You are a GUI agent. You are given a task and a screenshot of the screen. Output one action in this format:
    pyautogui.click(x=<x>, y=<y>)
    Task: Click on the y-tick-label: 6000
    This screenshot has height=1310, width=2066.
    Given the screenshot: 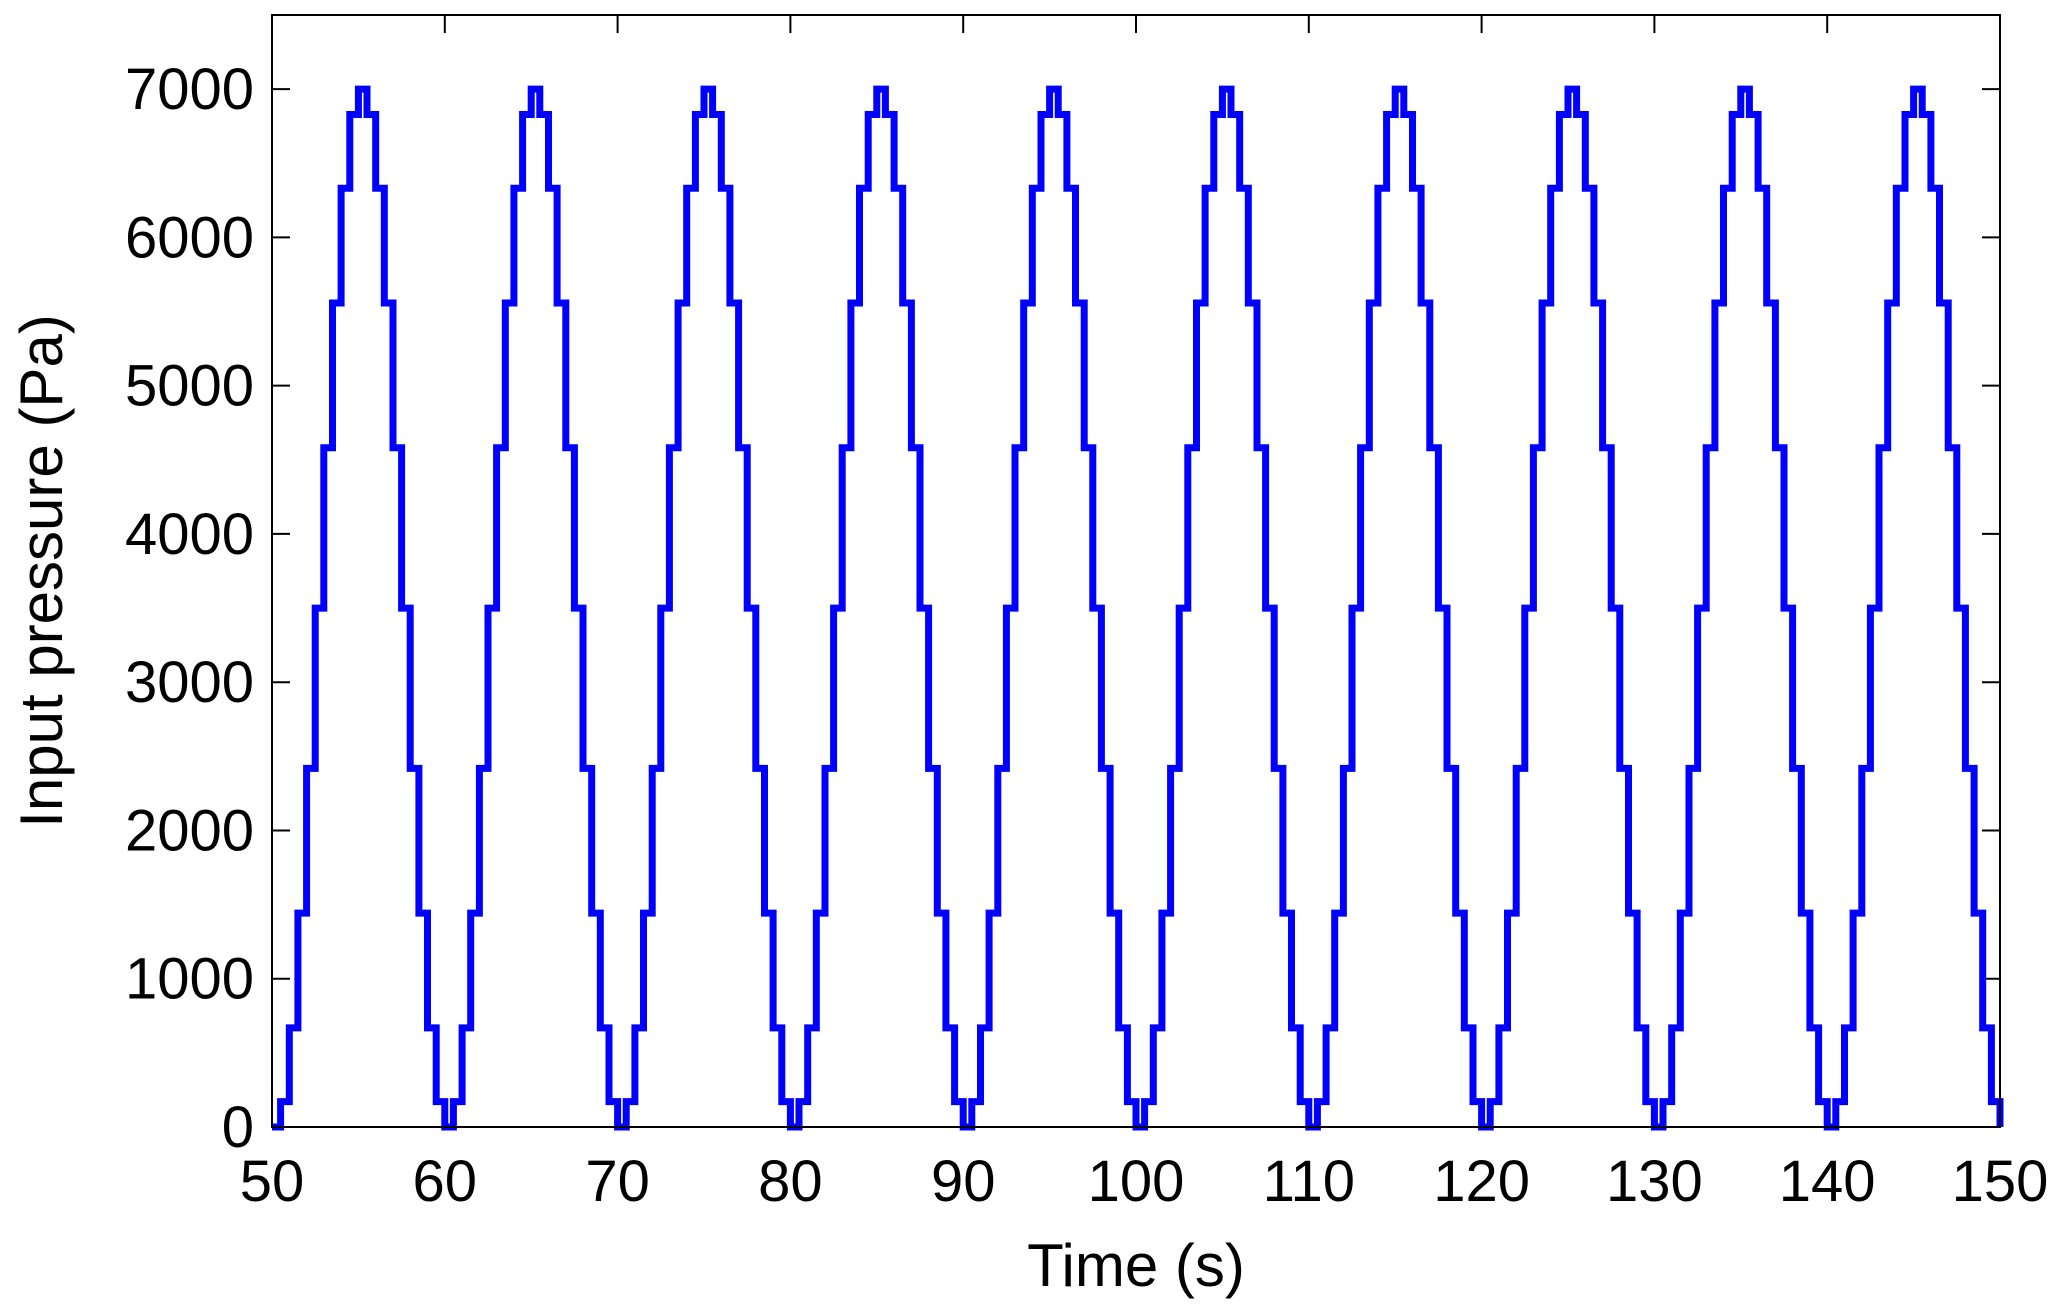 What is the action you would take?
    pyautogui.click(x=189, y=237)
    